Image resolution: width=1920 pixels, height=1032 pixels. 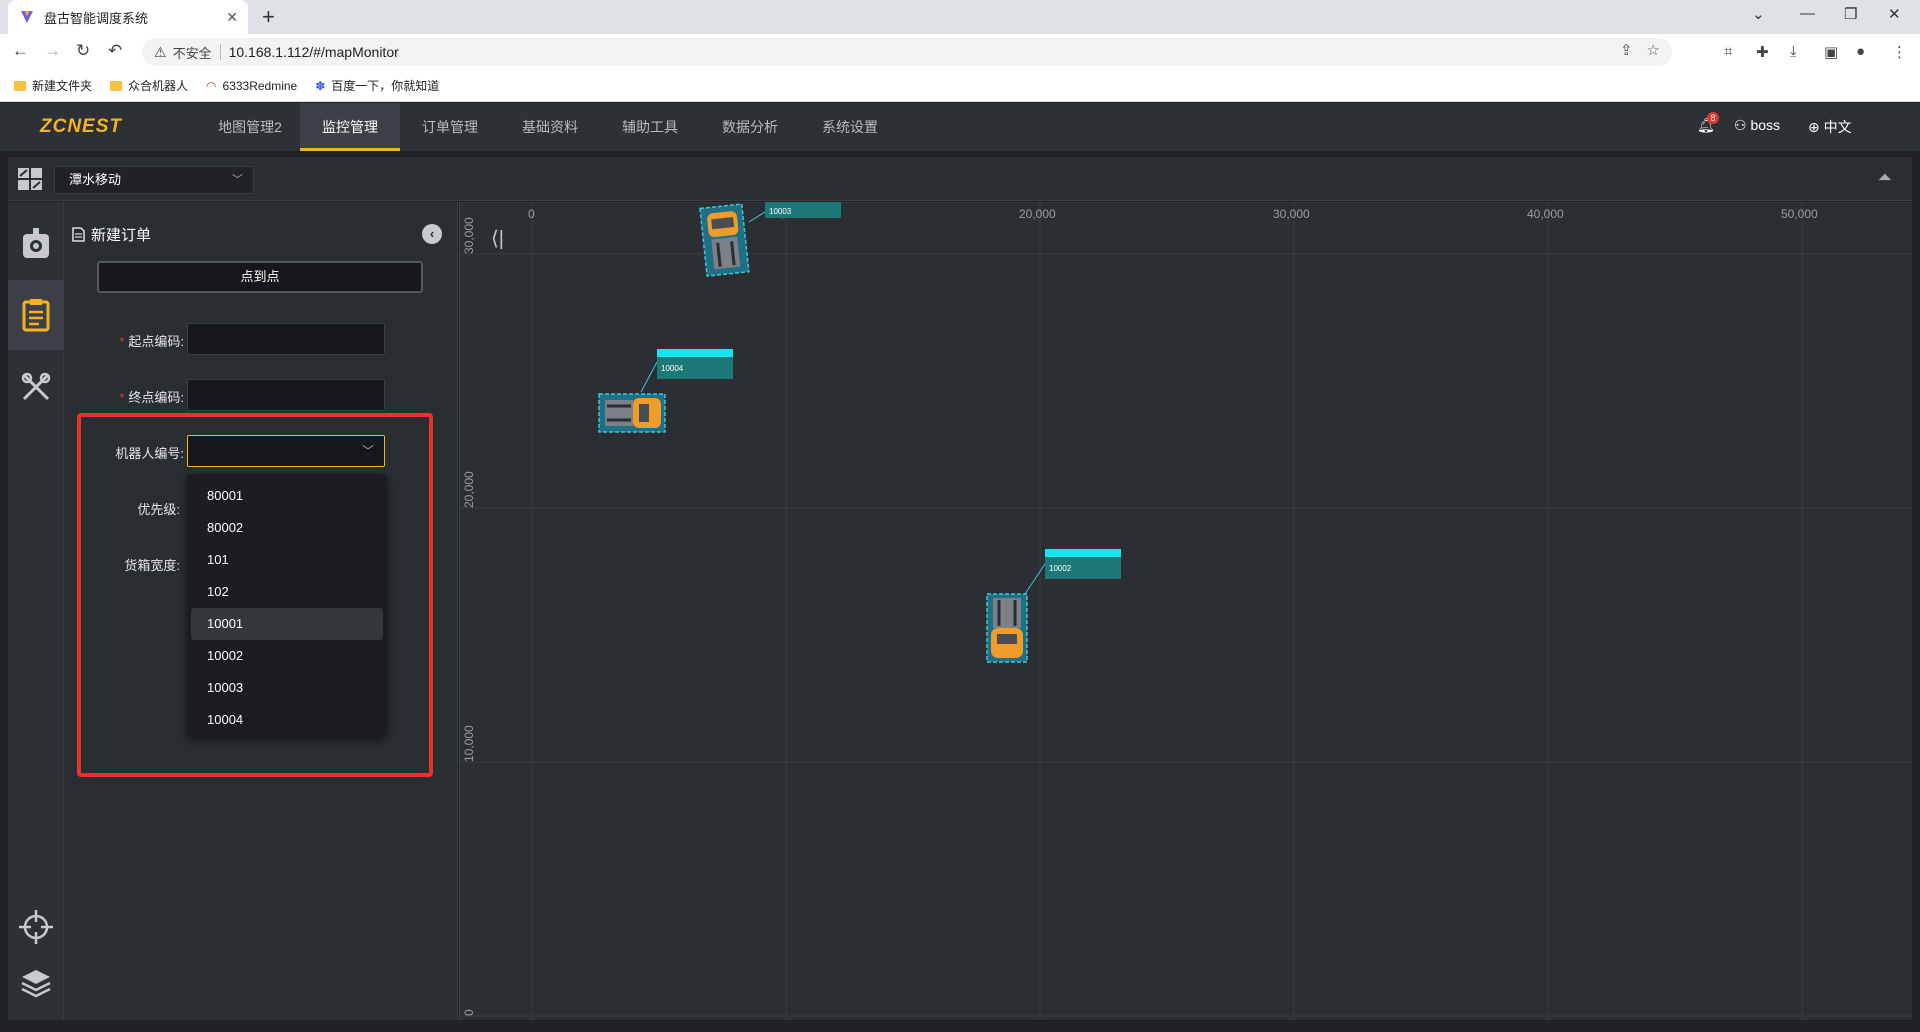 I want to click on nav-order-management: 订单管理, so click(x=450, y=127).